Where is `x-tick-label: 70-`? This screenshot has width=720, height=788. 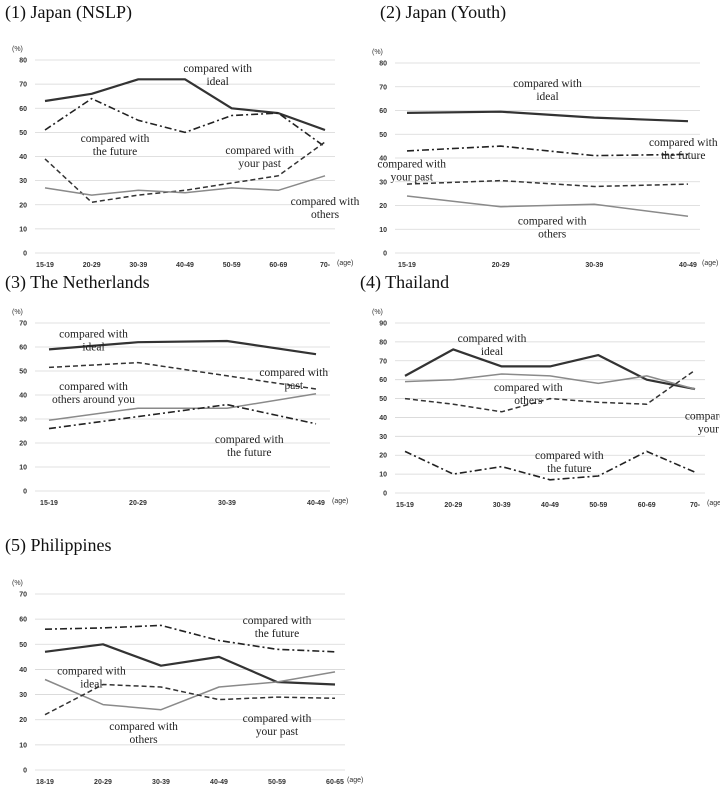
x-tick-label: 70- is located at coordinates (325, 265).